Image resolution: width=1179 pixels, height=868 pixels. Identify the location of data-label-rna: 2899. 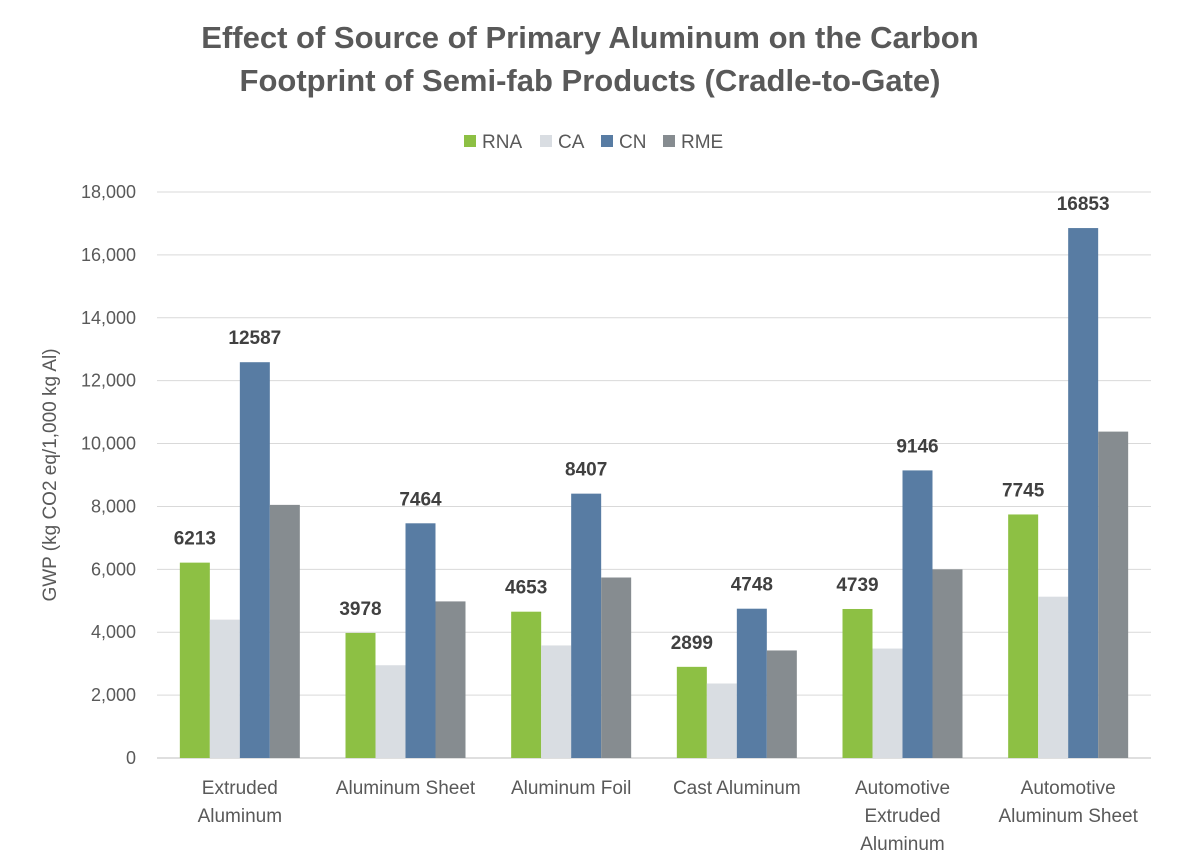
(692, 643).